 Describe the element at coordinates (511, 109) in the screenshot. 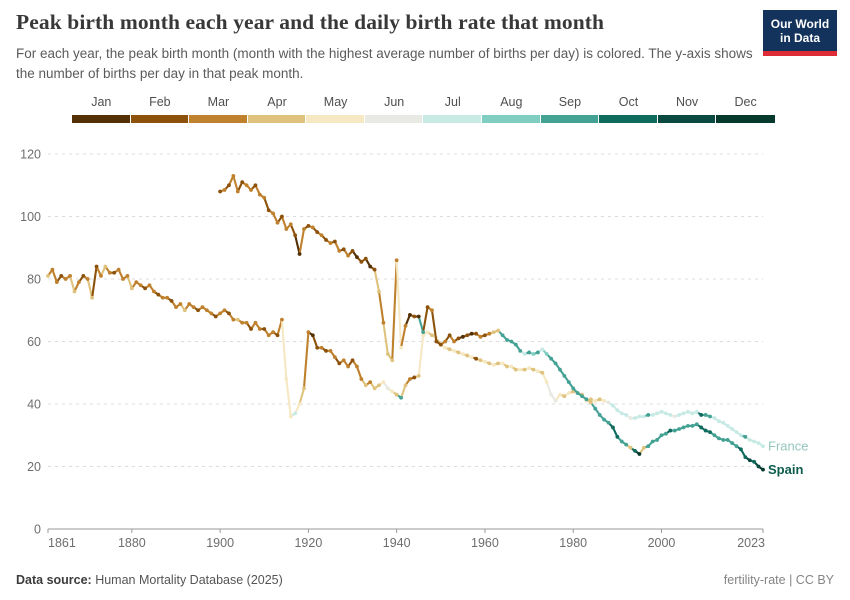

I see `legend-month-aug: Aug` at that location.